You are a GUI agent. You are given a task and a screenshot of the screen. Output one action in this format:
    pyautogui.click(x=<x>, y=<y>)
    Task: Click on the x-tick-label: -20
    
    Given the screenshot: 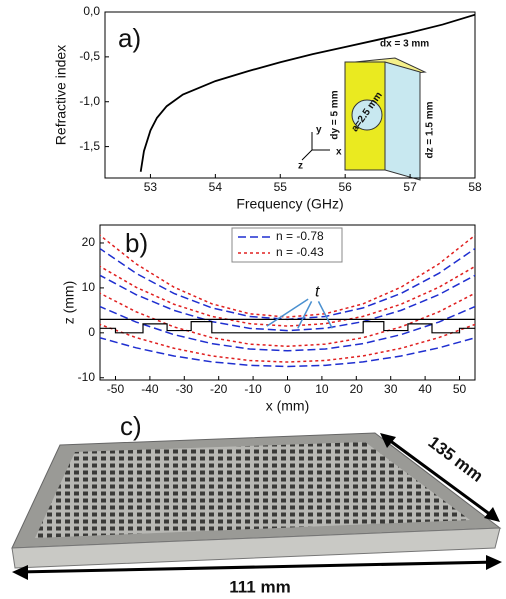 What is the action you would take?
    pyautogui.click(x=219, y=389)
    